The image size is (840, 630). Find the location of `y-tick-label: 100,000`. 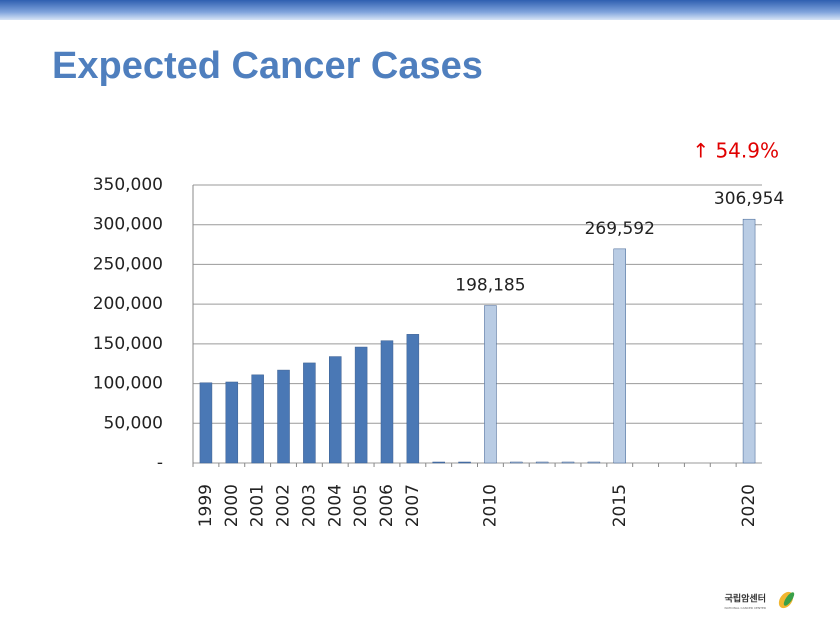

y-tick-label: 100,000 is located at coordinates (128, 384).